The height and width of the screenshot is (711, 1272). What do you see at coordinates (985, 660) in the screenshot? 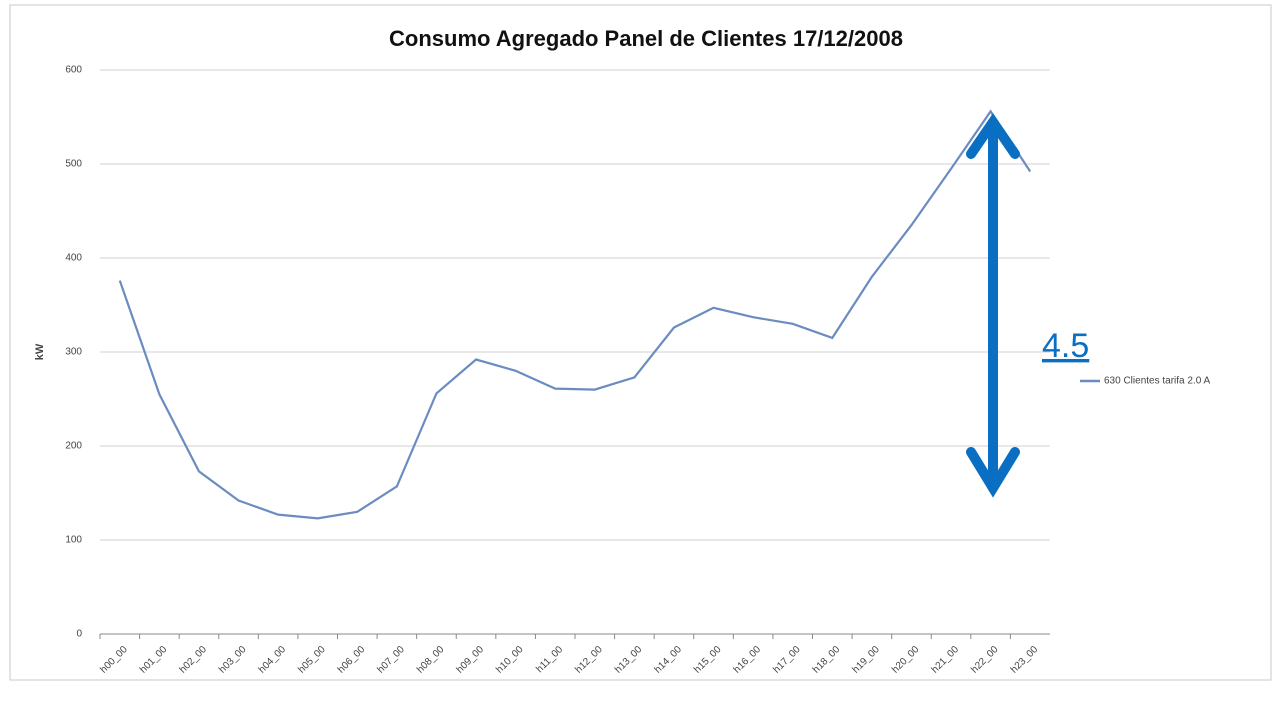
I see `x-tick-label: h22_00` at bounding box center [985, 660].